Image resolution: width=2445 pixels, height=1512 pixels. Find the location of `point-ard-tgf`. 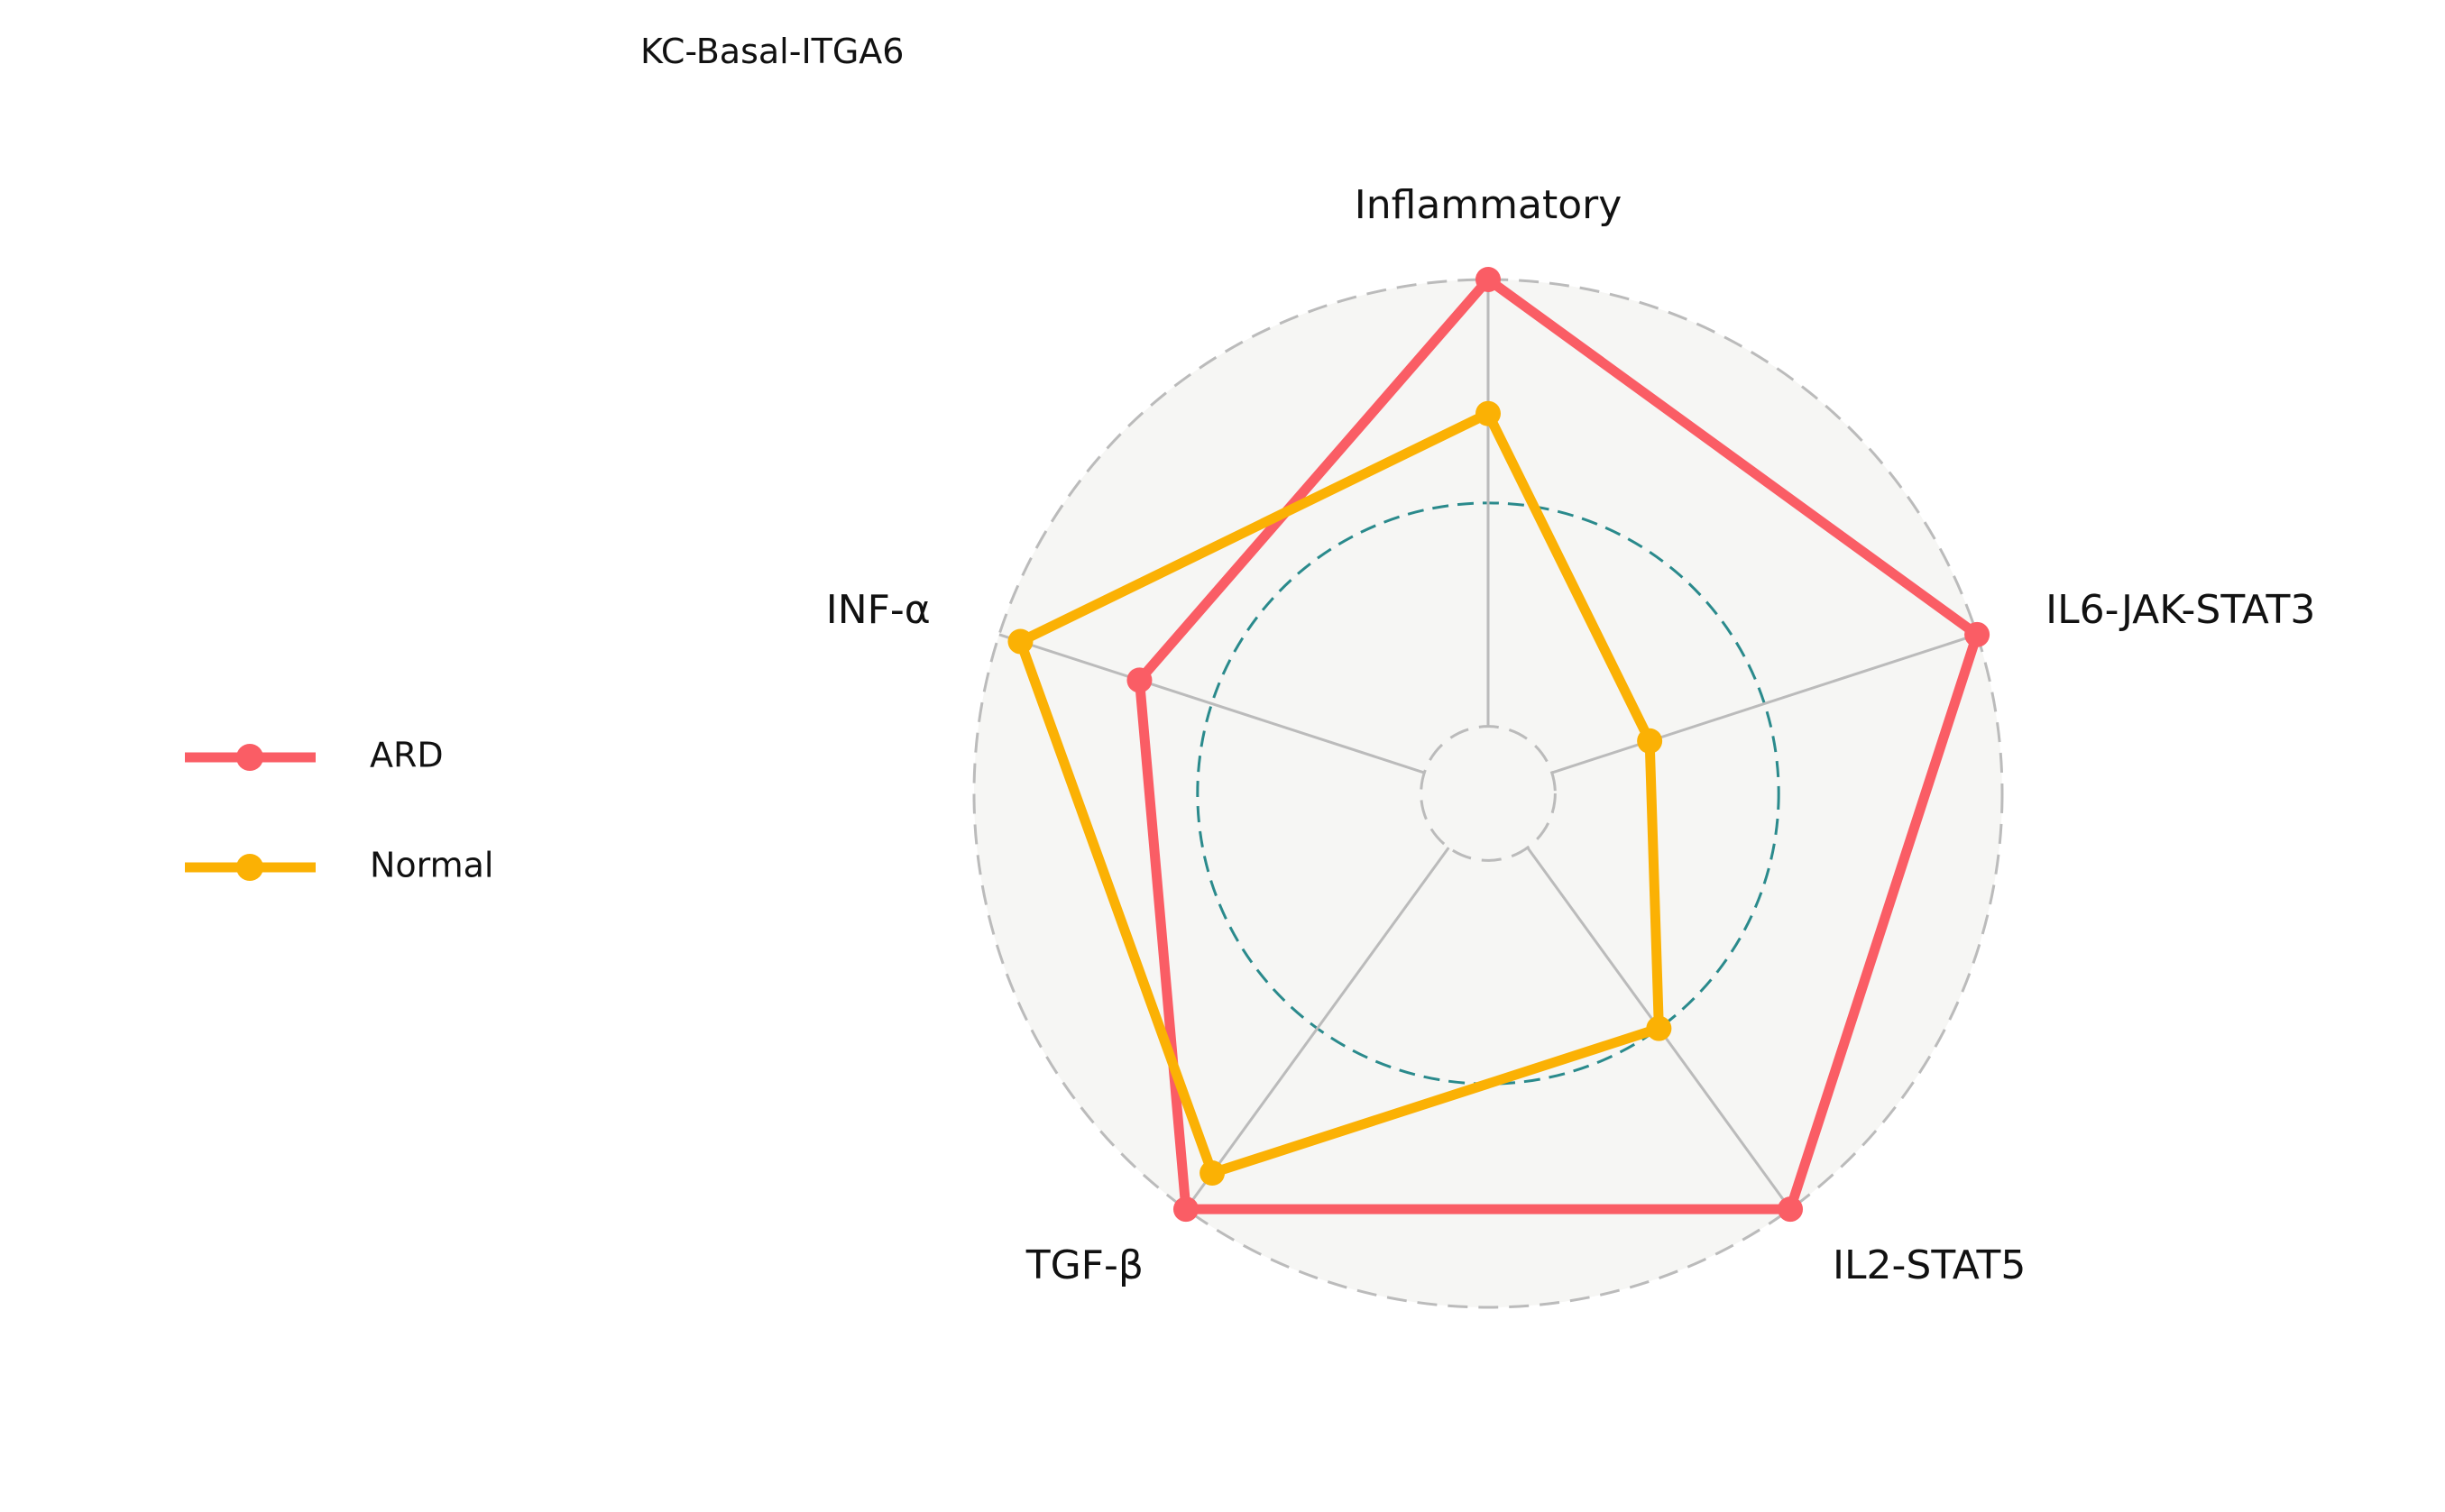

point-ard-tgf is located at coordinates (1185, 1210).